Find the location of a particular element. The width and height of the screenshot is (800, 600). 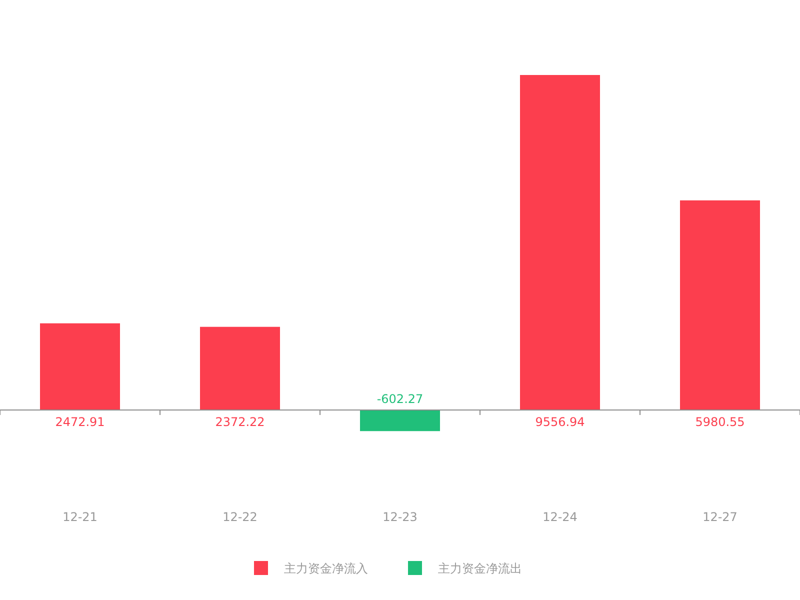

data-label: 2372.22 is located at coordinates (240, 422).